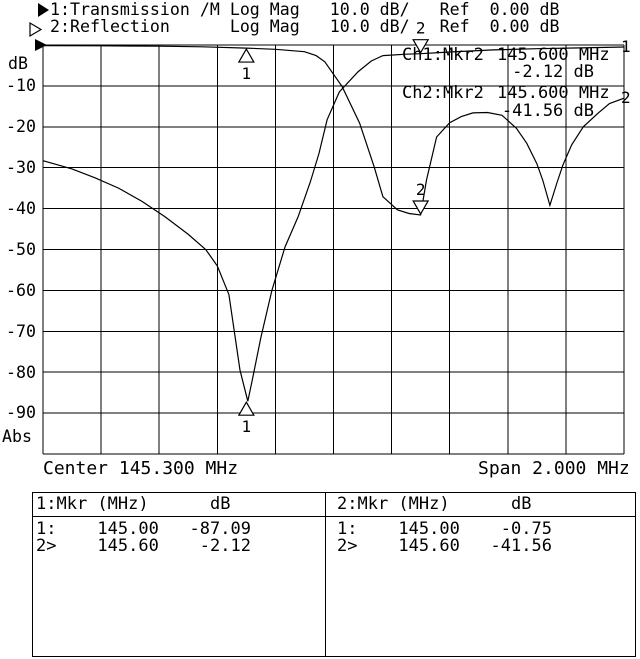  What do you see at coordinates (41, 45) in the screenshot?
I see `reference-level-arrow-icon` at bounding box center [41, 45].